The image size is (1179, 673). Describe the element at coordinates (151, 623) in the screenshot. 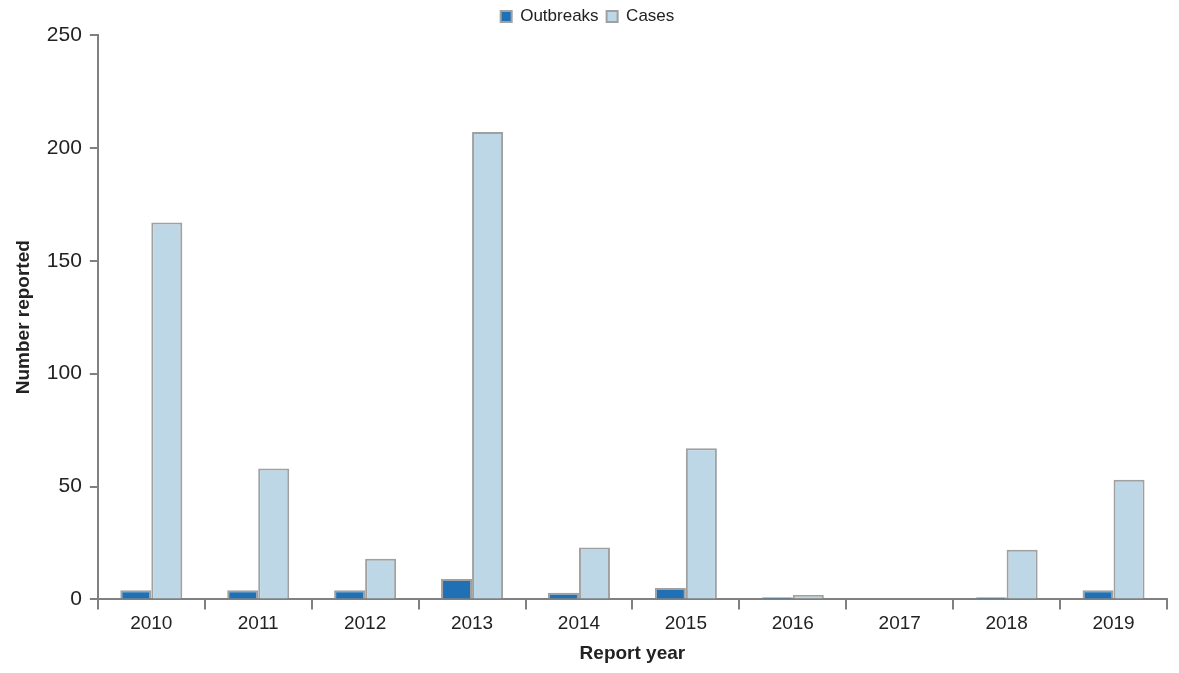

I see `x-tick-label: 2010` at that location.